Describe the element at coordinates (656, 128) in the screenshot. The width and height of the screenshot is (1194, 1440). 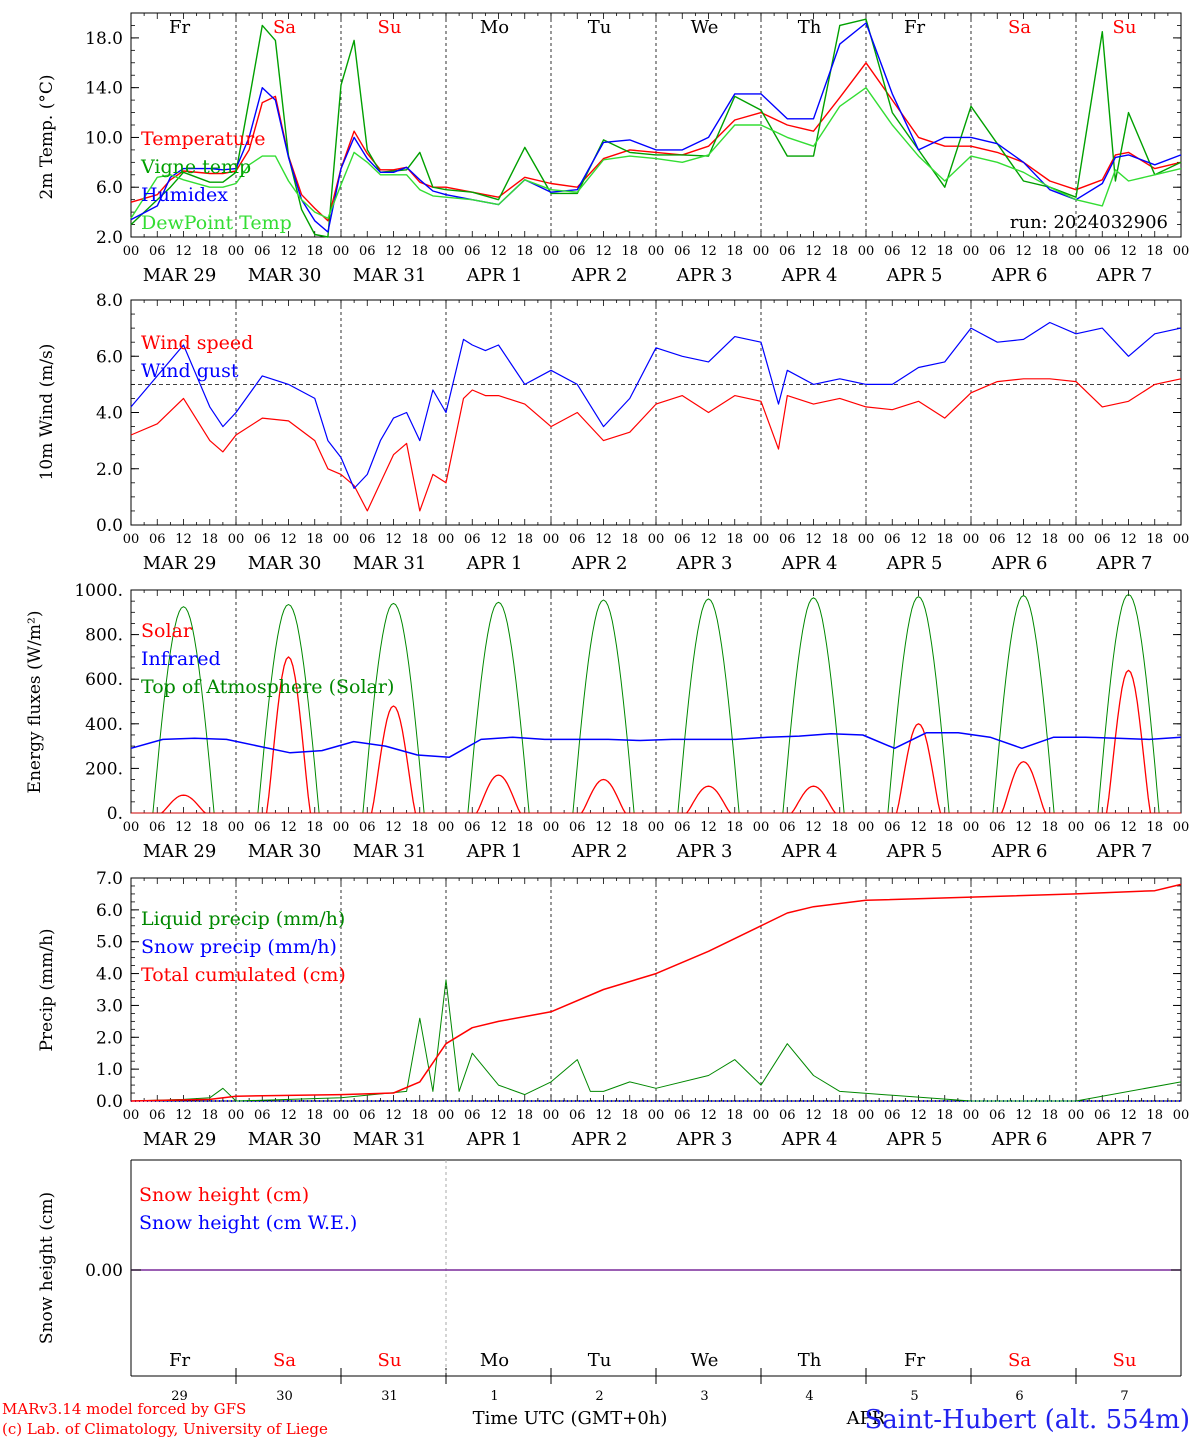
I see `series-line` at that location.